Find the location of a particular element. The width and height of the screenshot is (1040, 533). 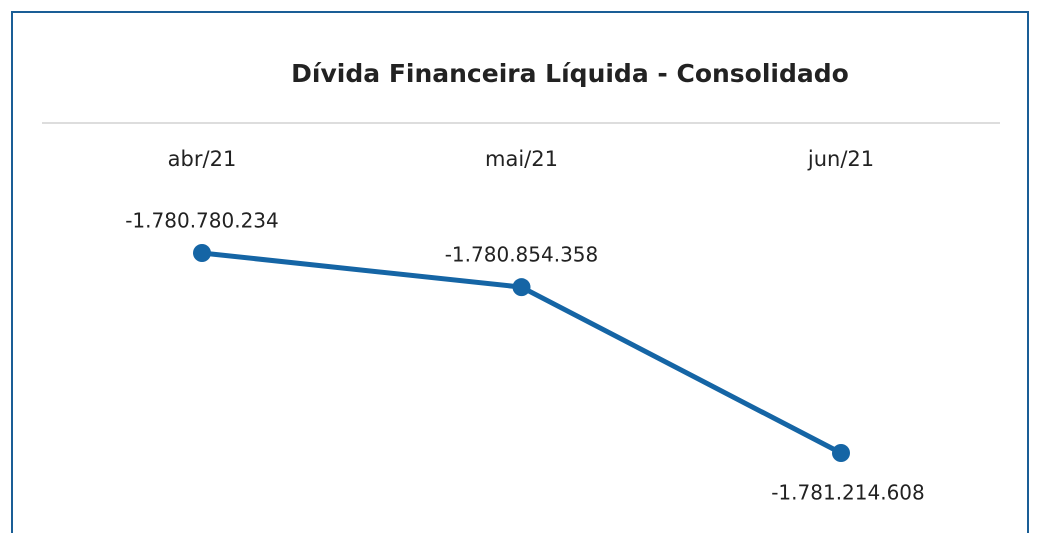

x-tick-label: jun/21 is located at coordinates (840, 159).